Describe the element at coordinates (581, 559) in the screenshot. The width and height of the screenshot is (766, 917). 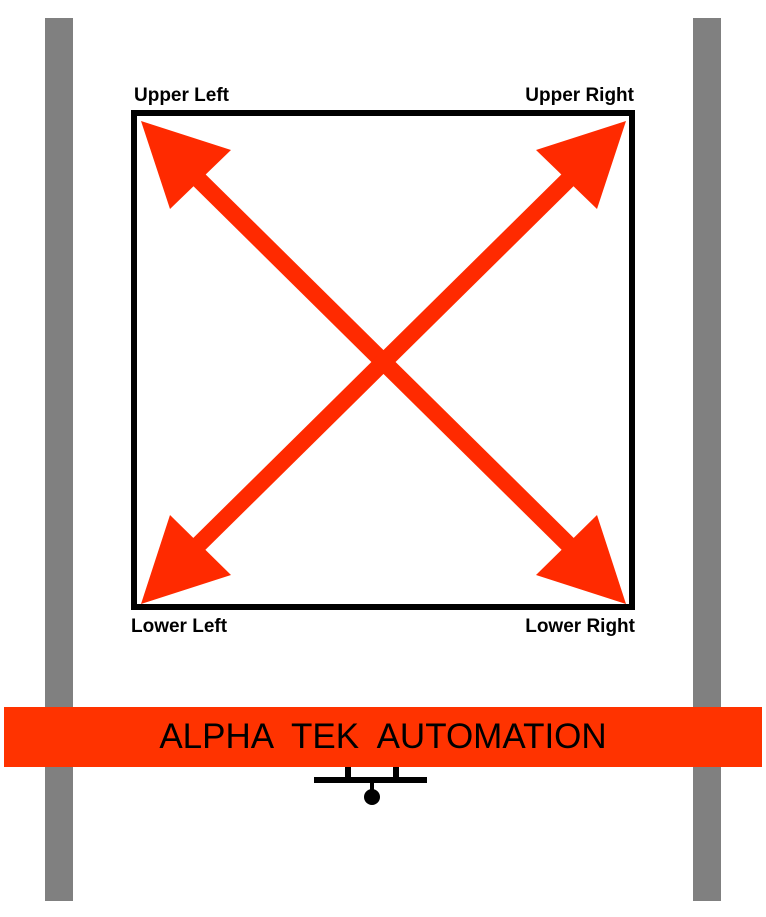
I see `arrowhead-lower-right` at that location.